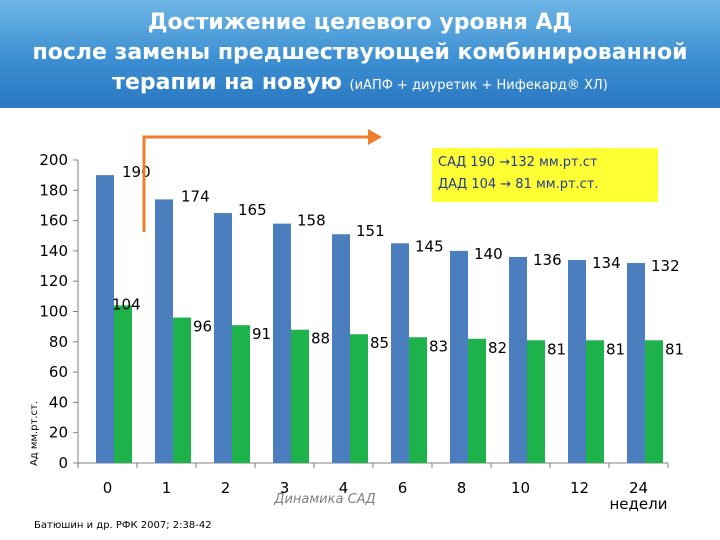 The width and height of the screenshot is (720, 540). I want to click on x-tick-label: 12, so click(579, 488).